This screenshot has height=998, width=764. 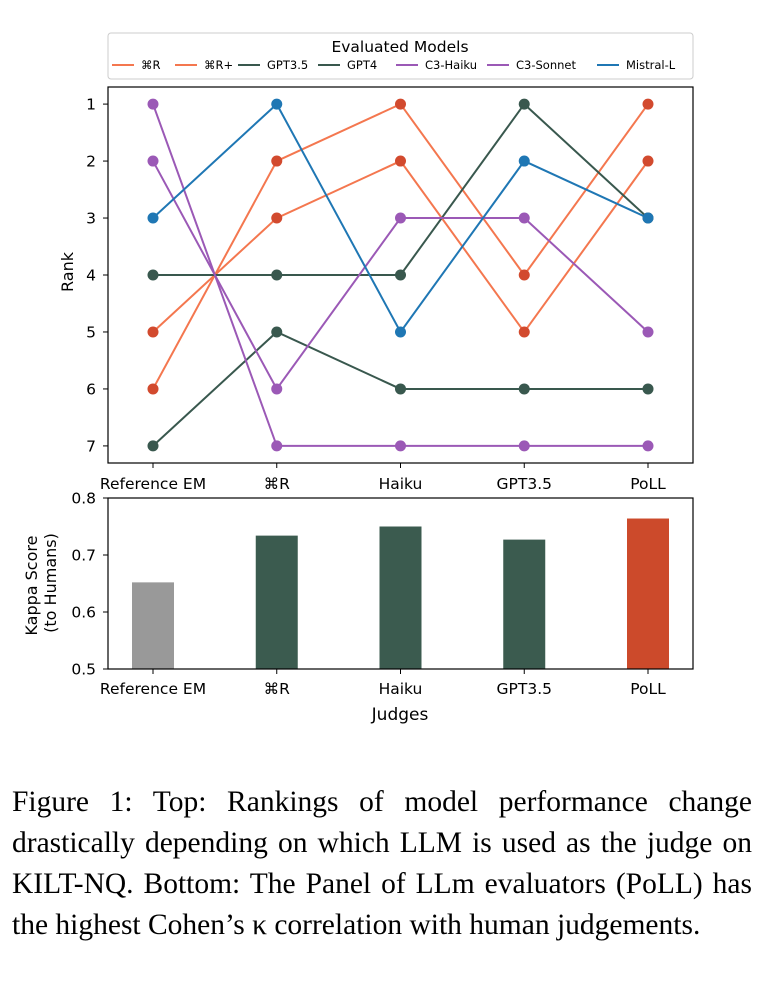 What do you see at coordinates (524, 484) in the screenshot?
I see `rank-x-tick-label: GPT3.5` at bounding box center [524, 484].